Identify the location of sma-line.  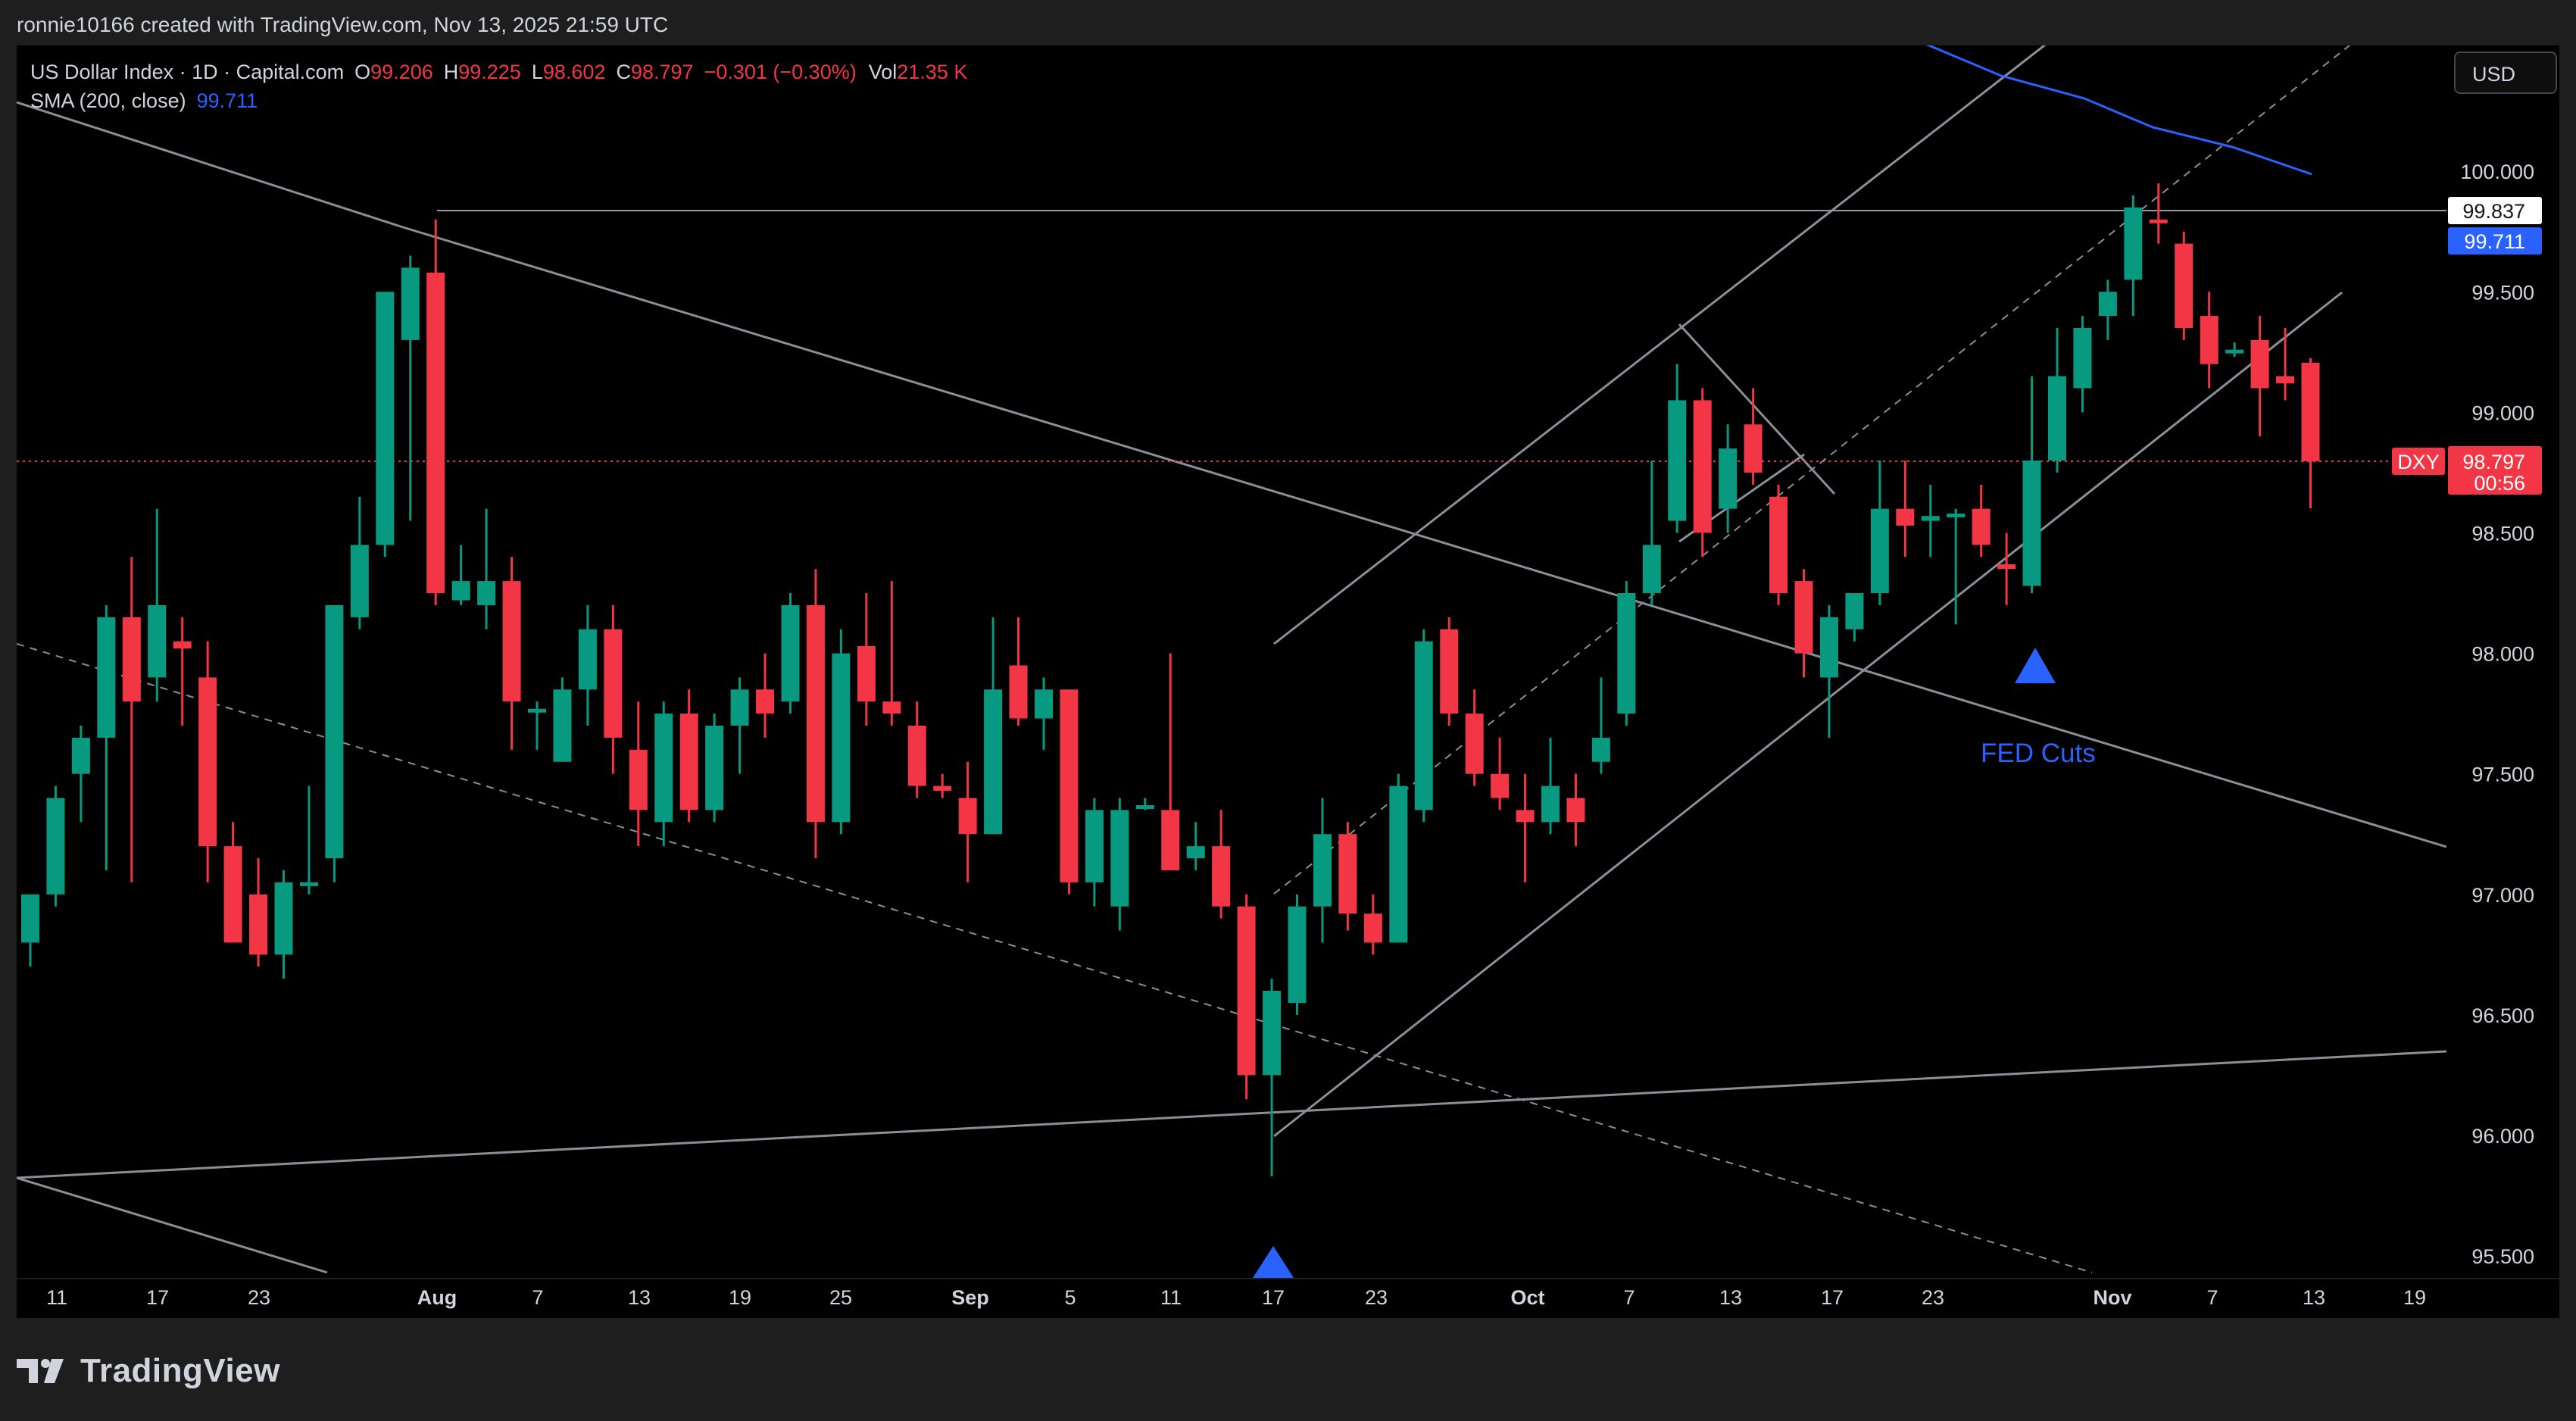
(2118, 110).